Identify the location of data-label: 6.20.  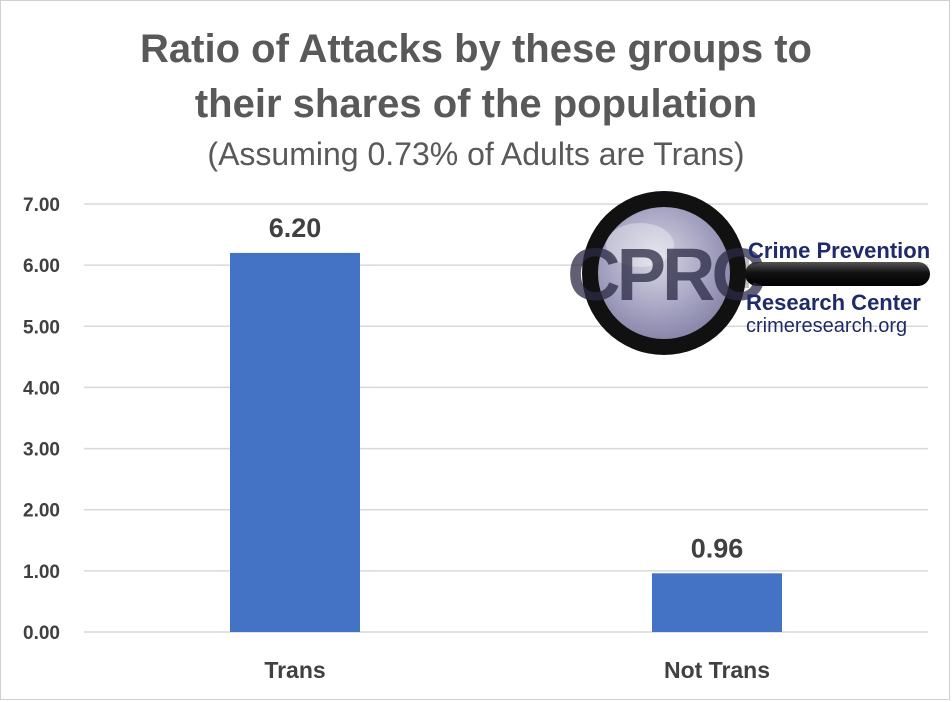
(295, 228).